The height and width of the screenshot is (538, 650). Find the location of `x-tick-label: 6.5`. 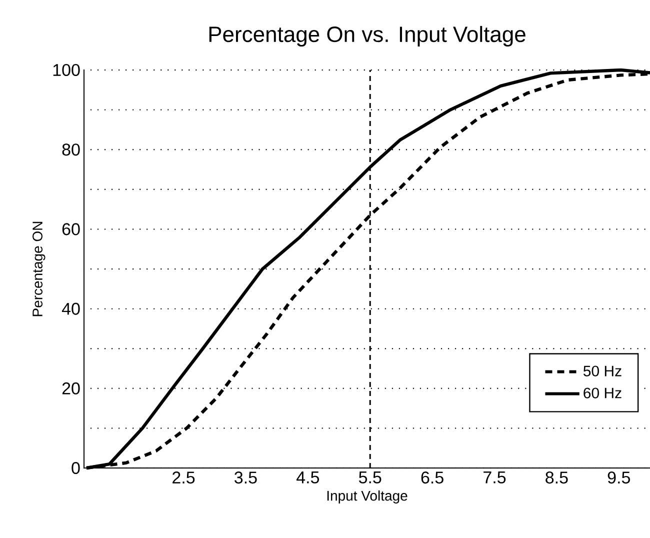

x-tick-label: 6.5 is located at coordinates (432, 478).